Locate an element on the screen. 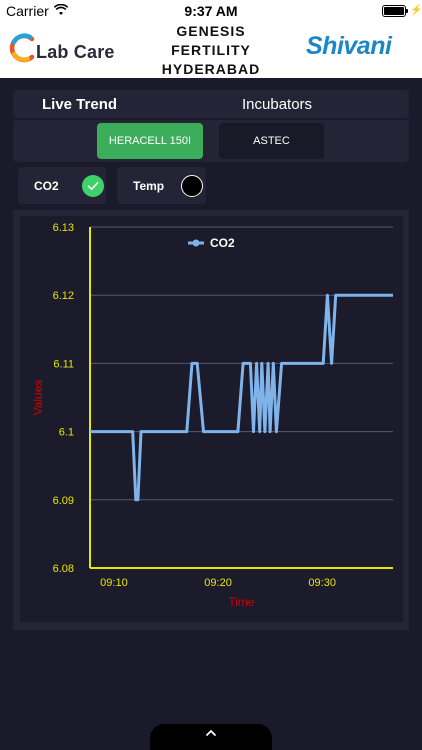  y-tick-label: 6.11 is located at coordinates (63, 364).